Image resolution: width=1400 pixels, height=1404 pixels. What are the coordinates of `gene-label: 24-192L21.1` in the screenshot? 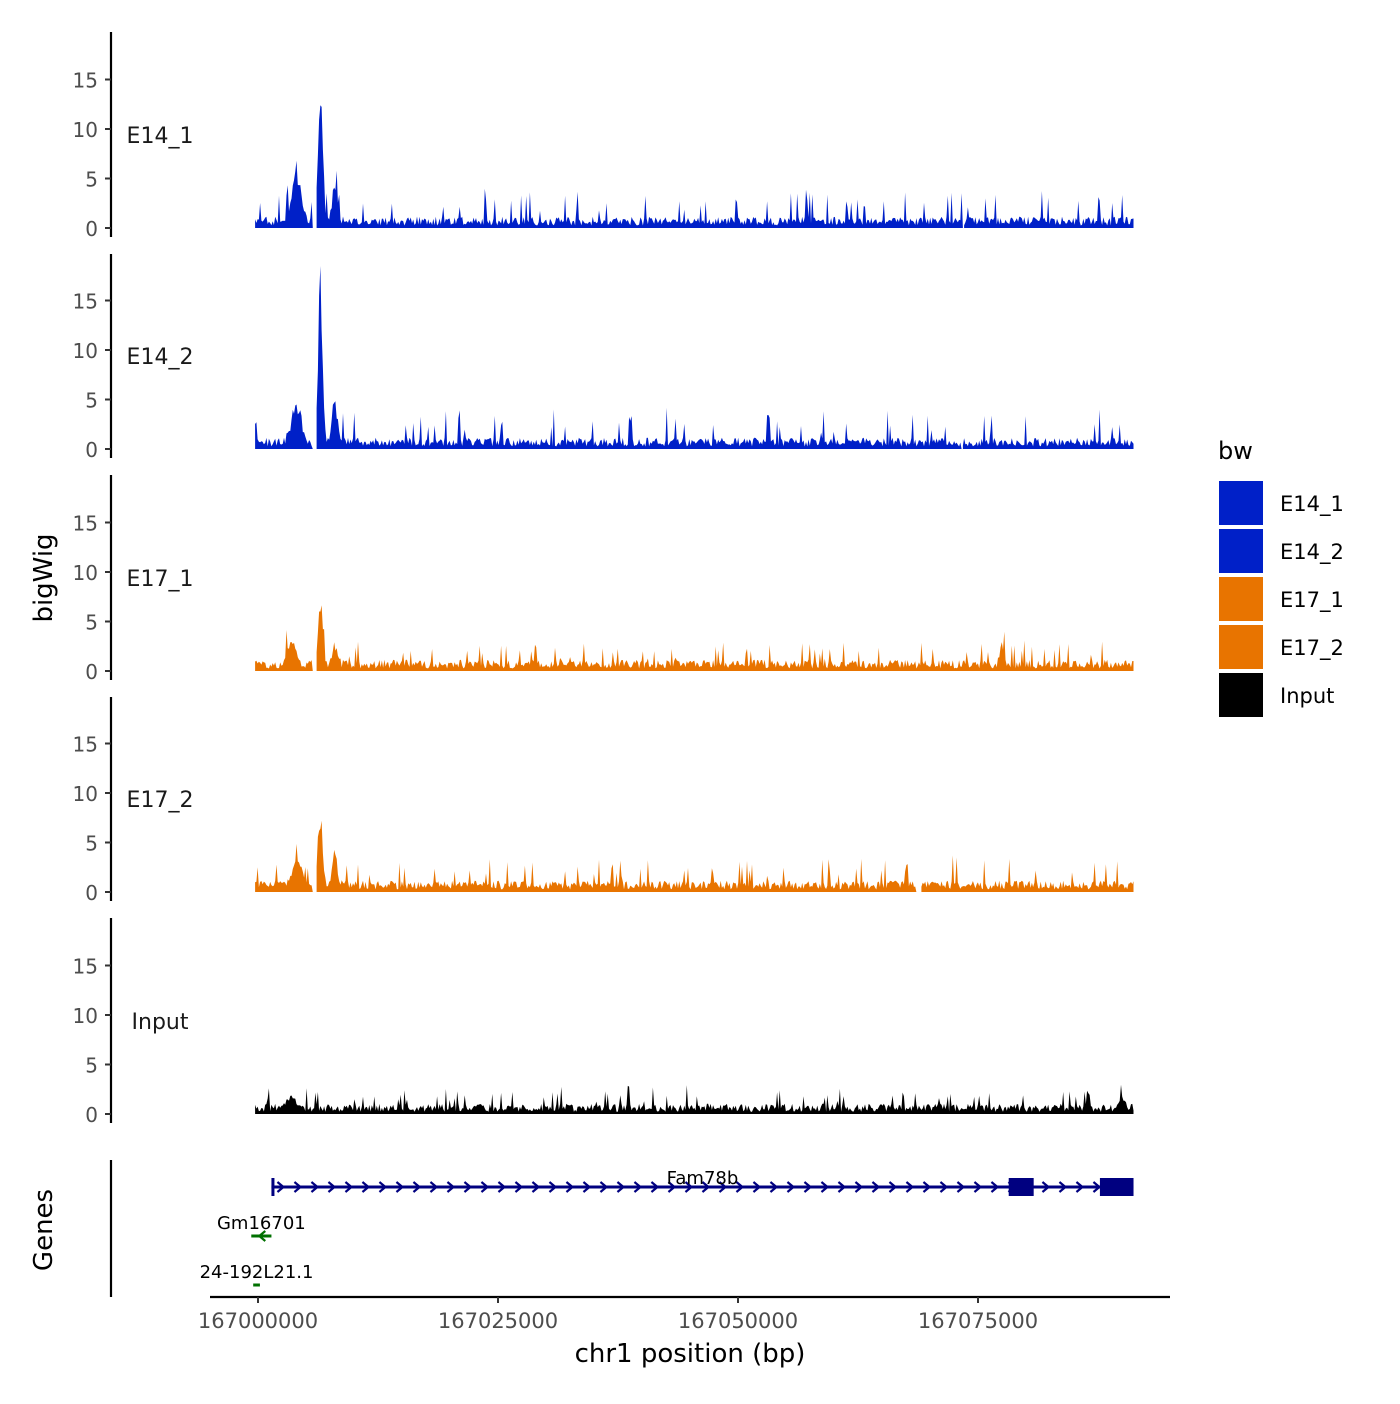 It's located at (257, 1272).